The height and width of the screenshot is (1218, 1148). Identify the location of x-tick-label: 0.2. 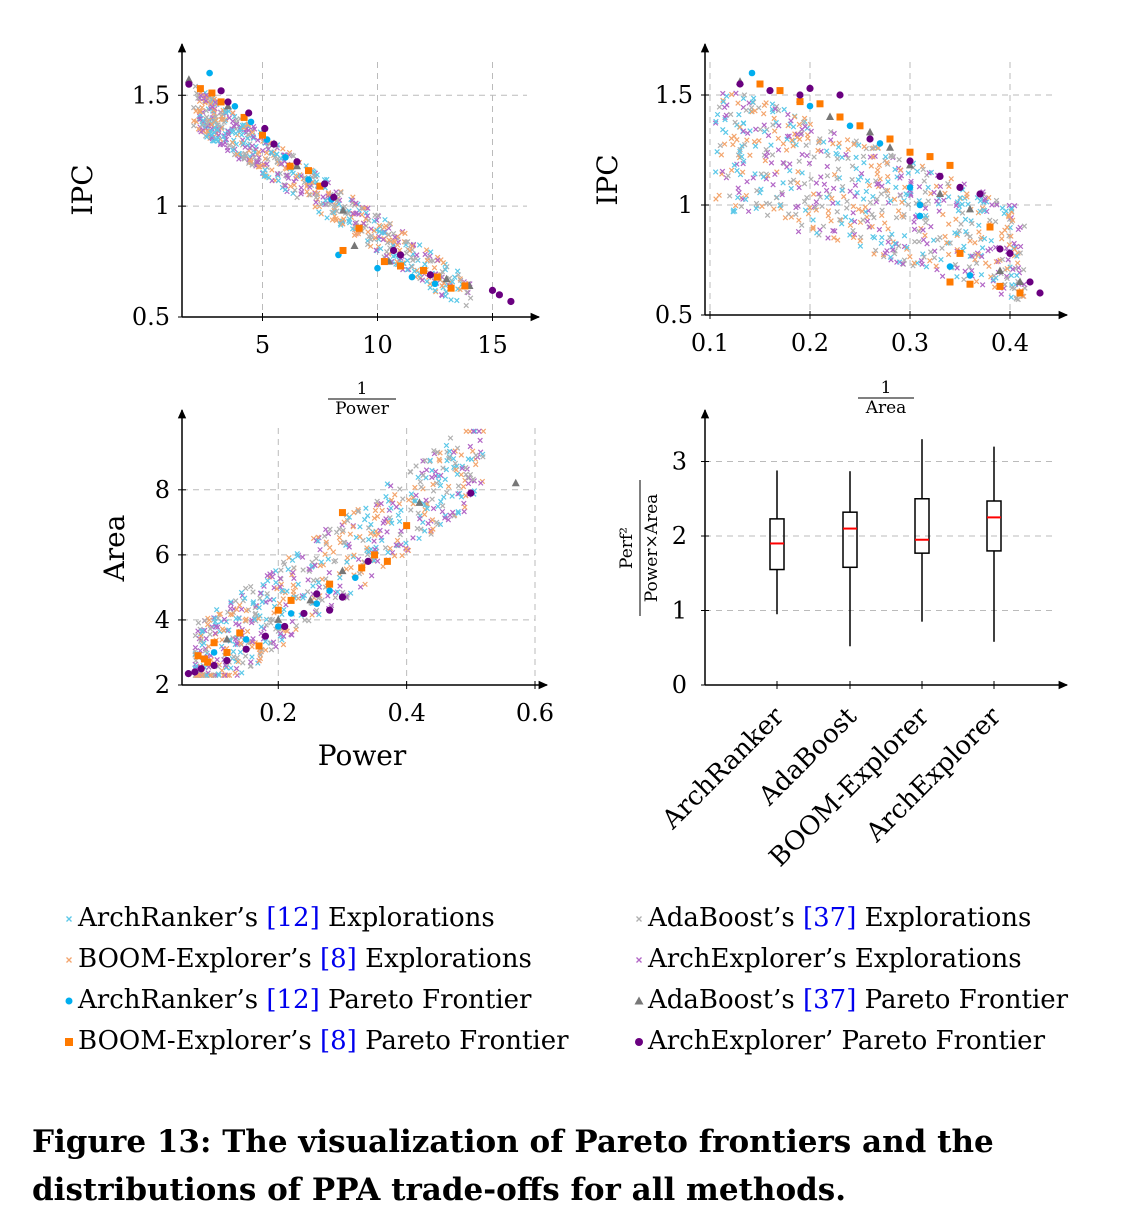
(810, 343).